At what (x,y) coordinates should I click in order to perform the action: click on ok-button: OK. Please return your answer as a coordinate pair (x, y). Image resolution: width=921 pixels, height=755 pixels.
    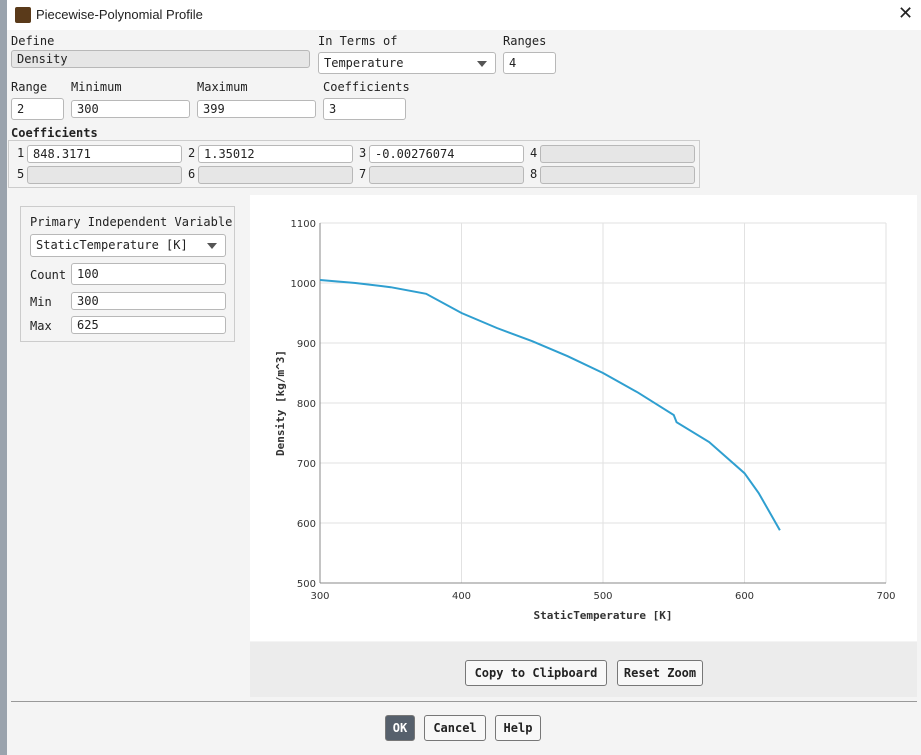
    Looking at the image, I should click on (400, 728).